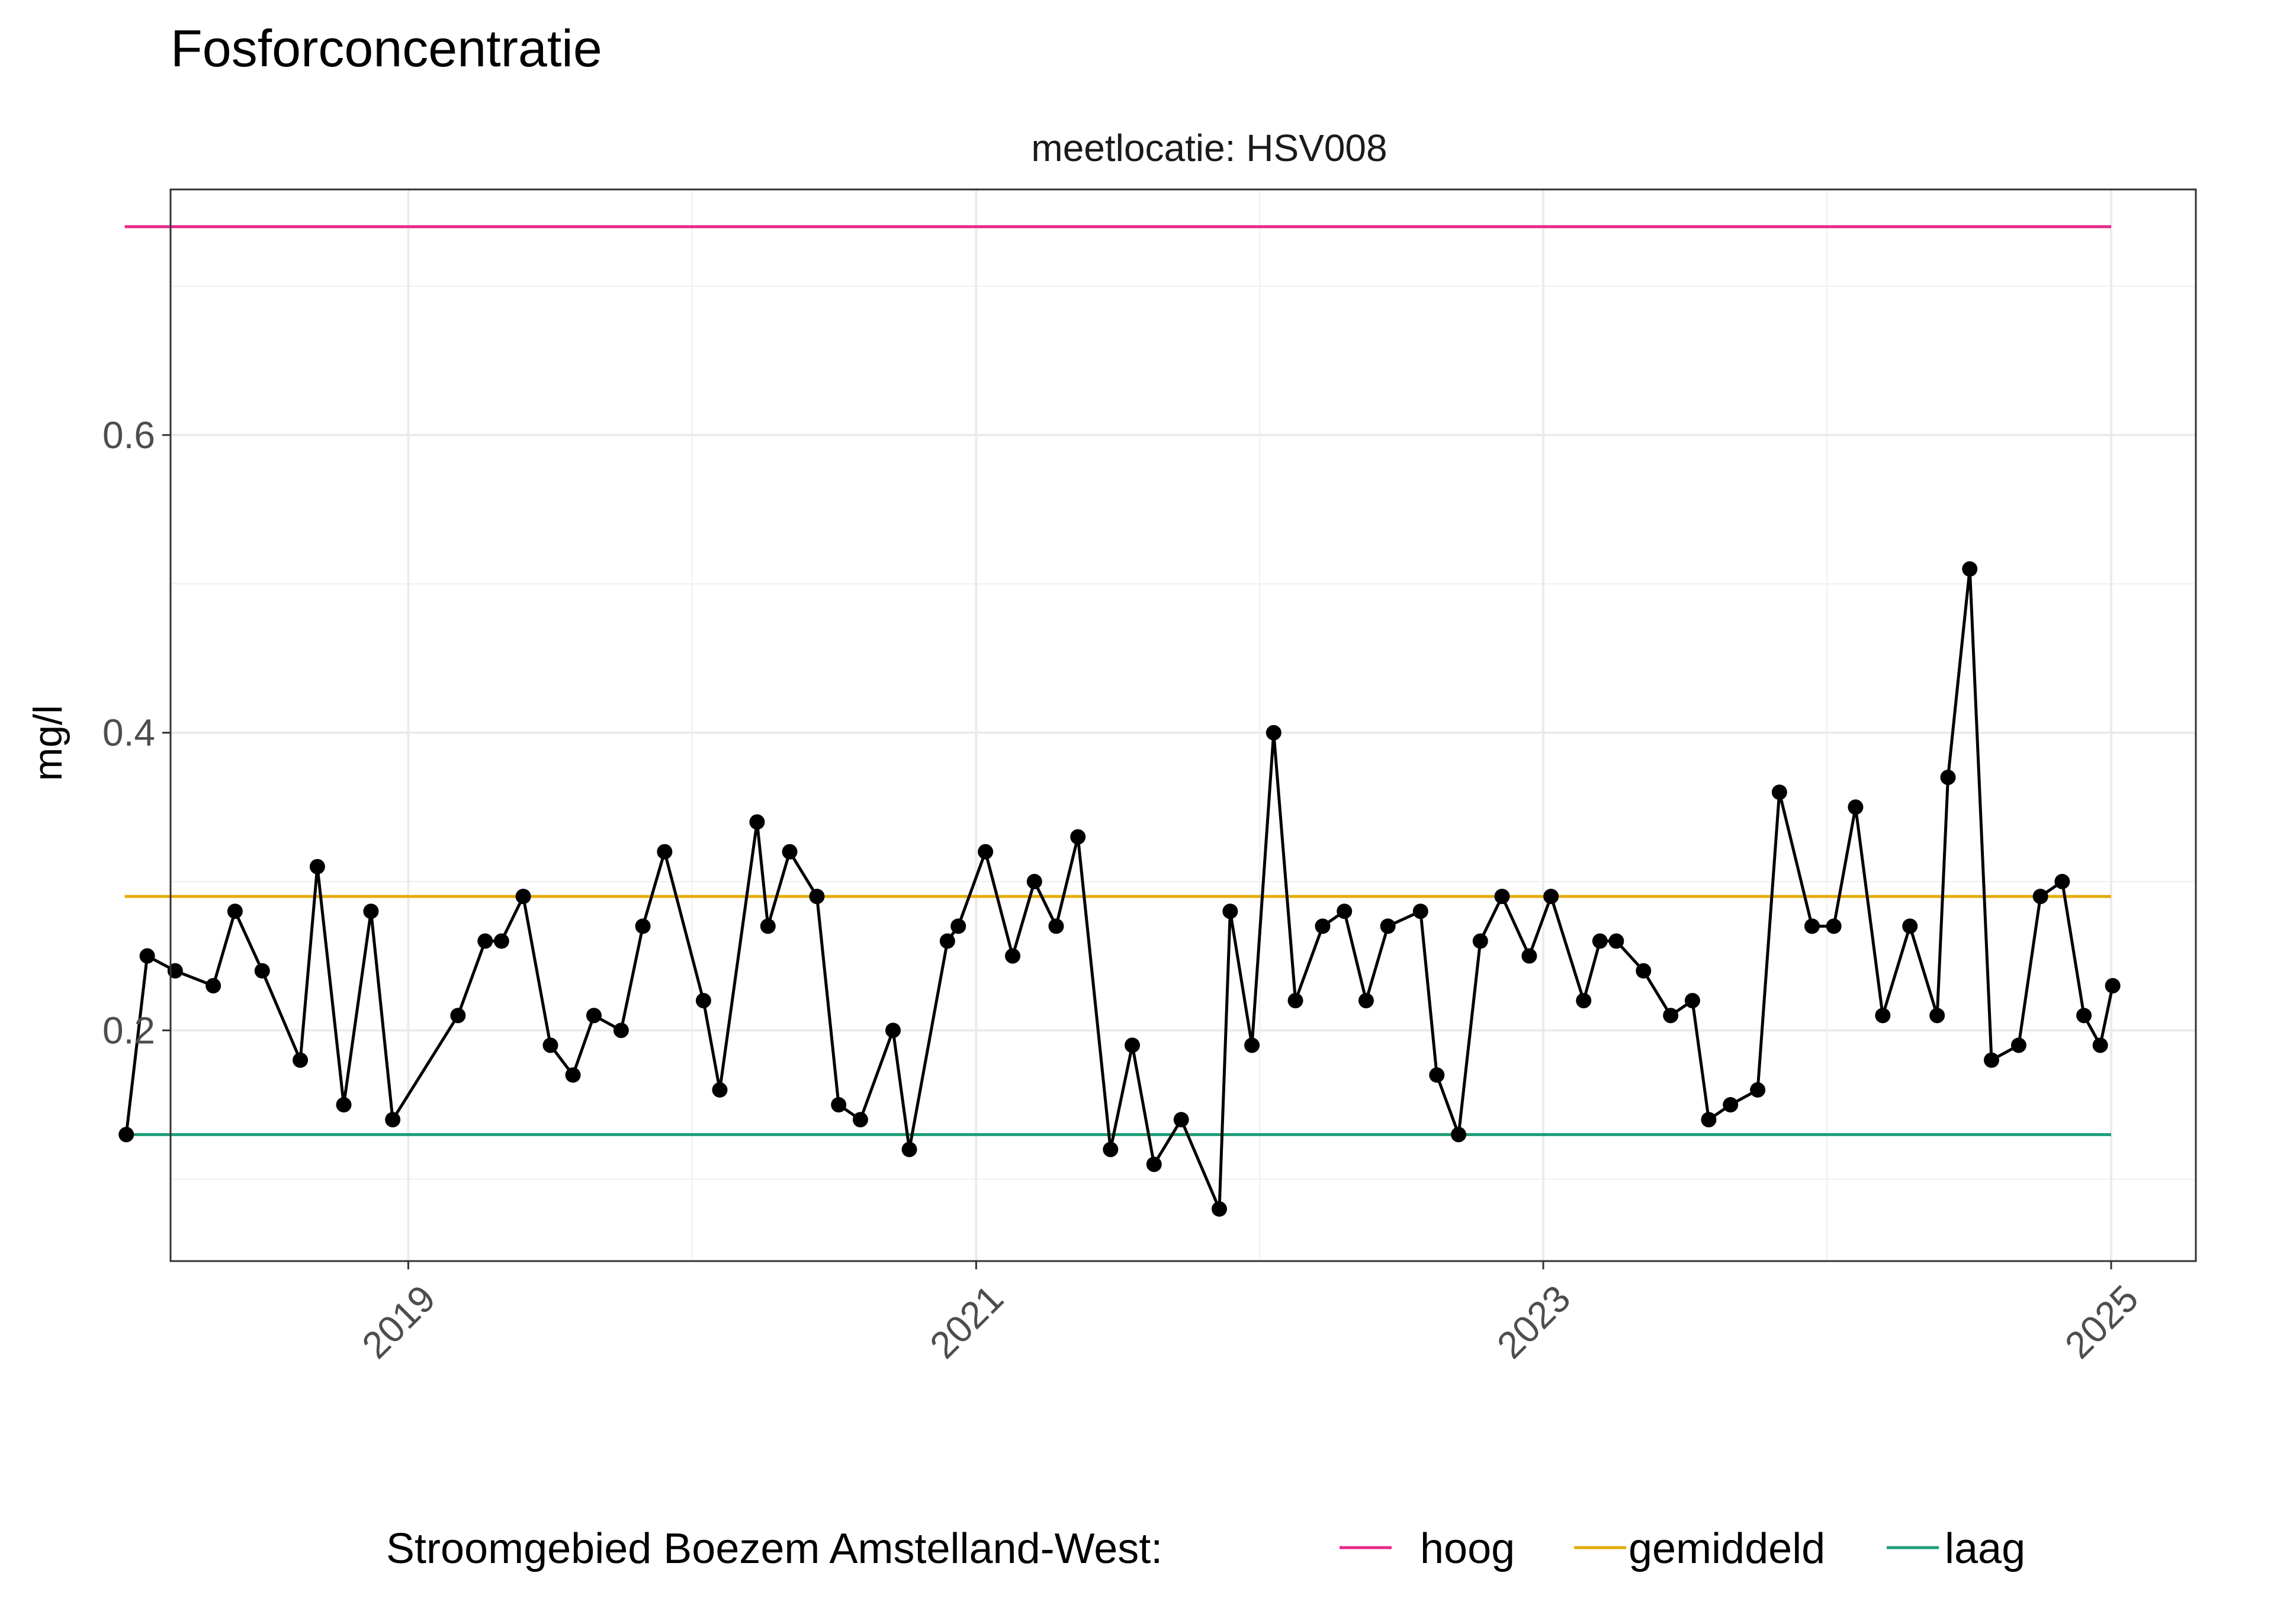 This screenshot has height=1624, width=2274. Describe the element at coordinates (966, 1322) in the screenshot. I see `x-tick-label: 2021` at that location.